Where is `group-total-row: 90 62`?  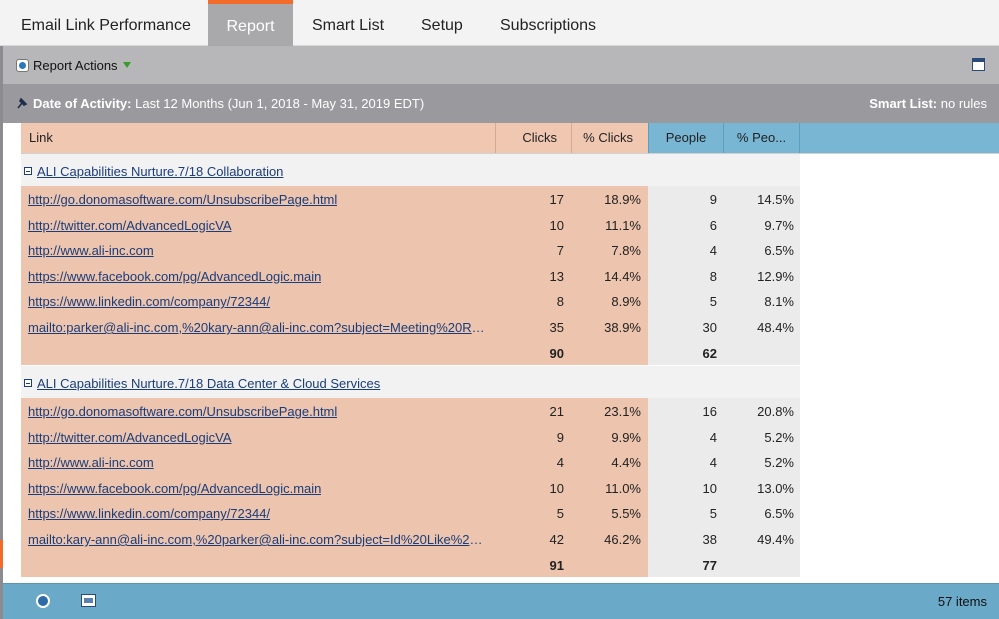
group-total-row: 90 62 is located at coordinates (410, 352).